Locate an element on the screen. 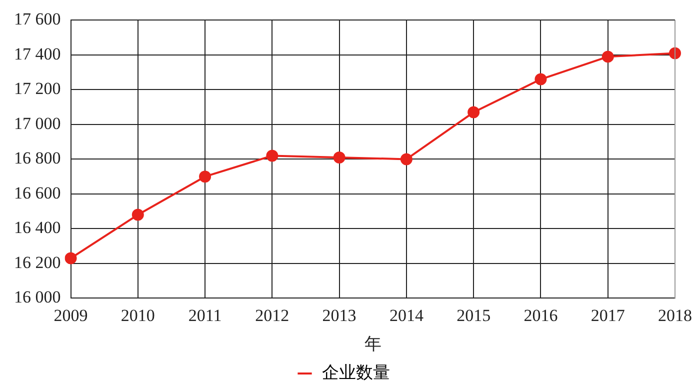 This screenshot has width=700, height=392. x-tick-label: 2011 is located at coordinates (205, 315).